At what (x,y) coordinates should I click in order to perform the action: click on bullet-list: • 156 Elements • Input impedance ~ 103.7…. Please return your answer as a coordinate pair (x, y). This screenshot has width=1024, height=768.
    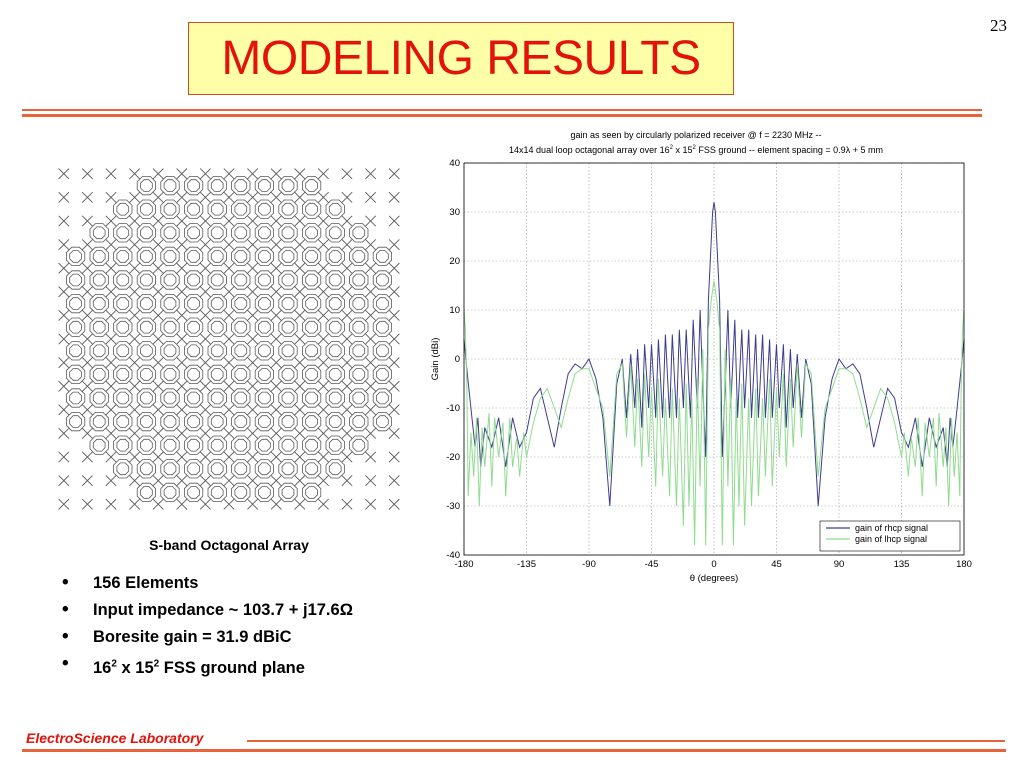
    Looking at the image, I should click on (207, 626).